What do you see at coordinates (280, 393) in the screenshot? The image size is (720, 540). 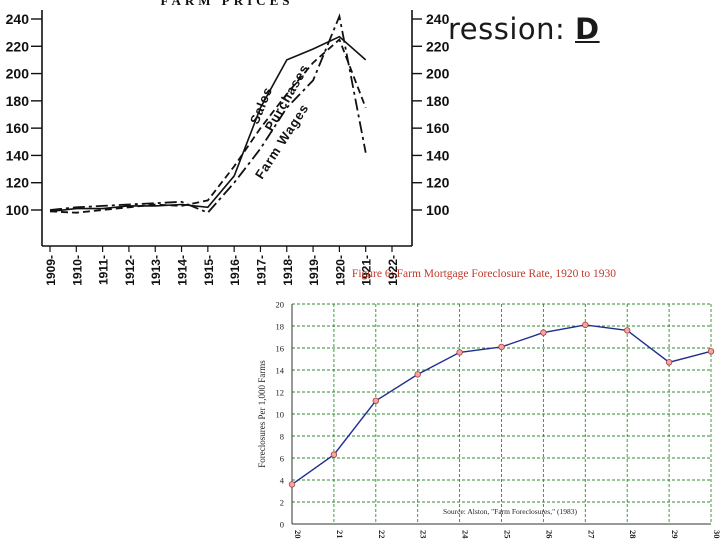 I see `y-tick-label: 12` at bounding box center [280, 393].